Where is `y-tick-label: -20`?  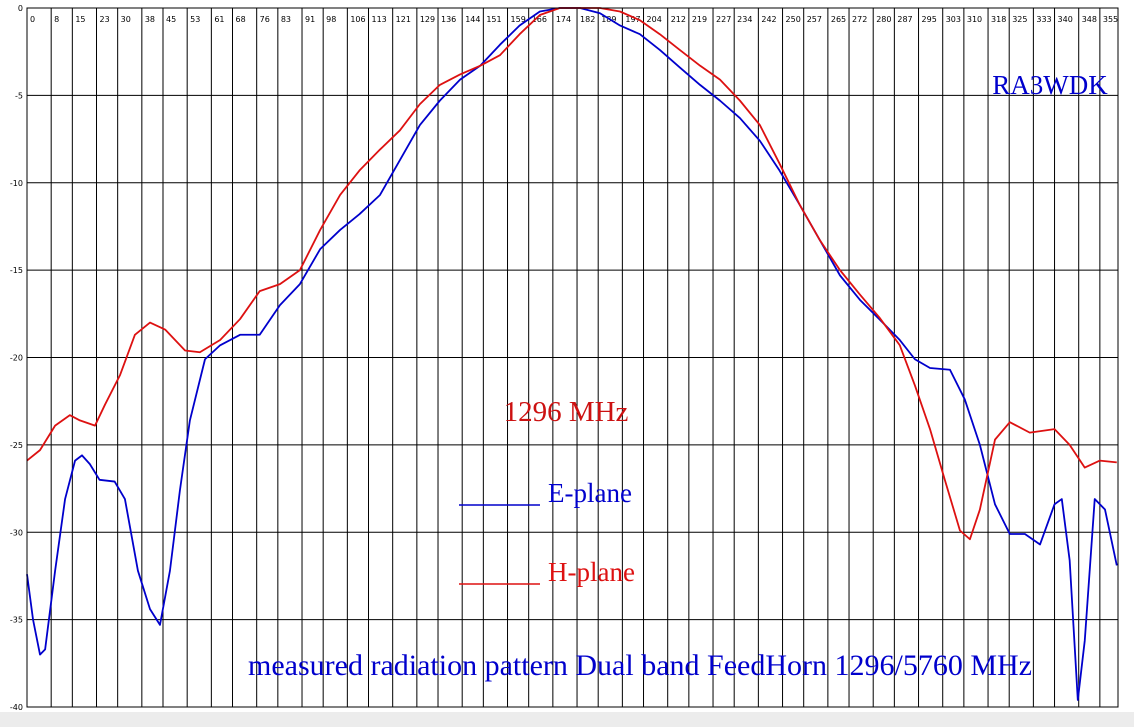
y-tick-label: -20 is located at coordinates (16, 358).